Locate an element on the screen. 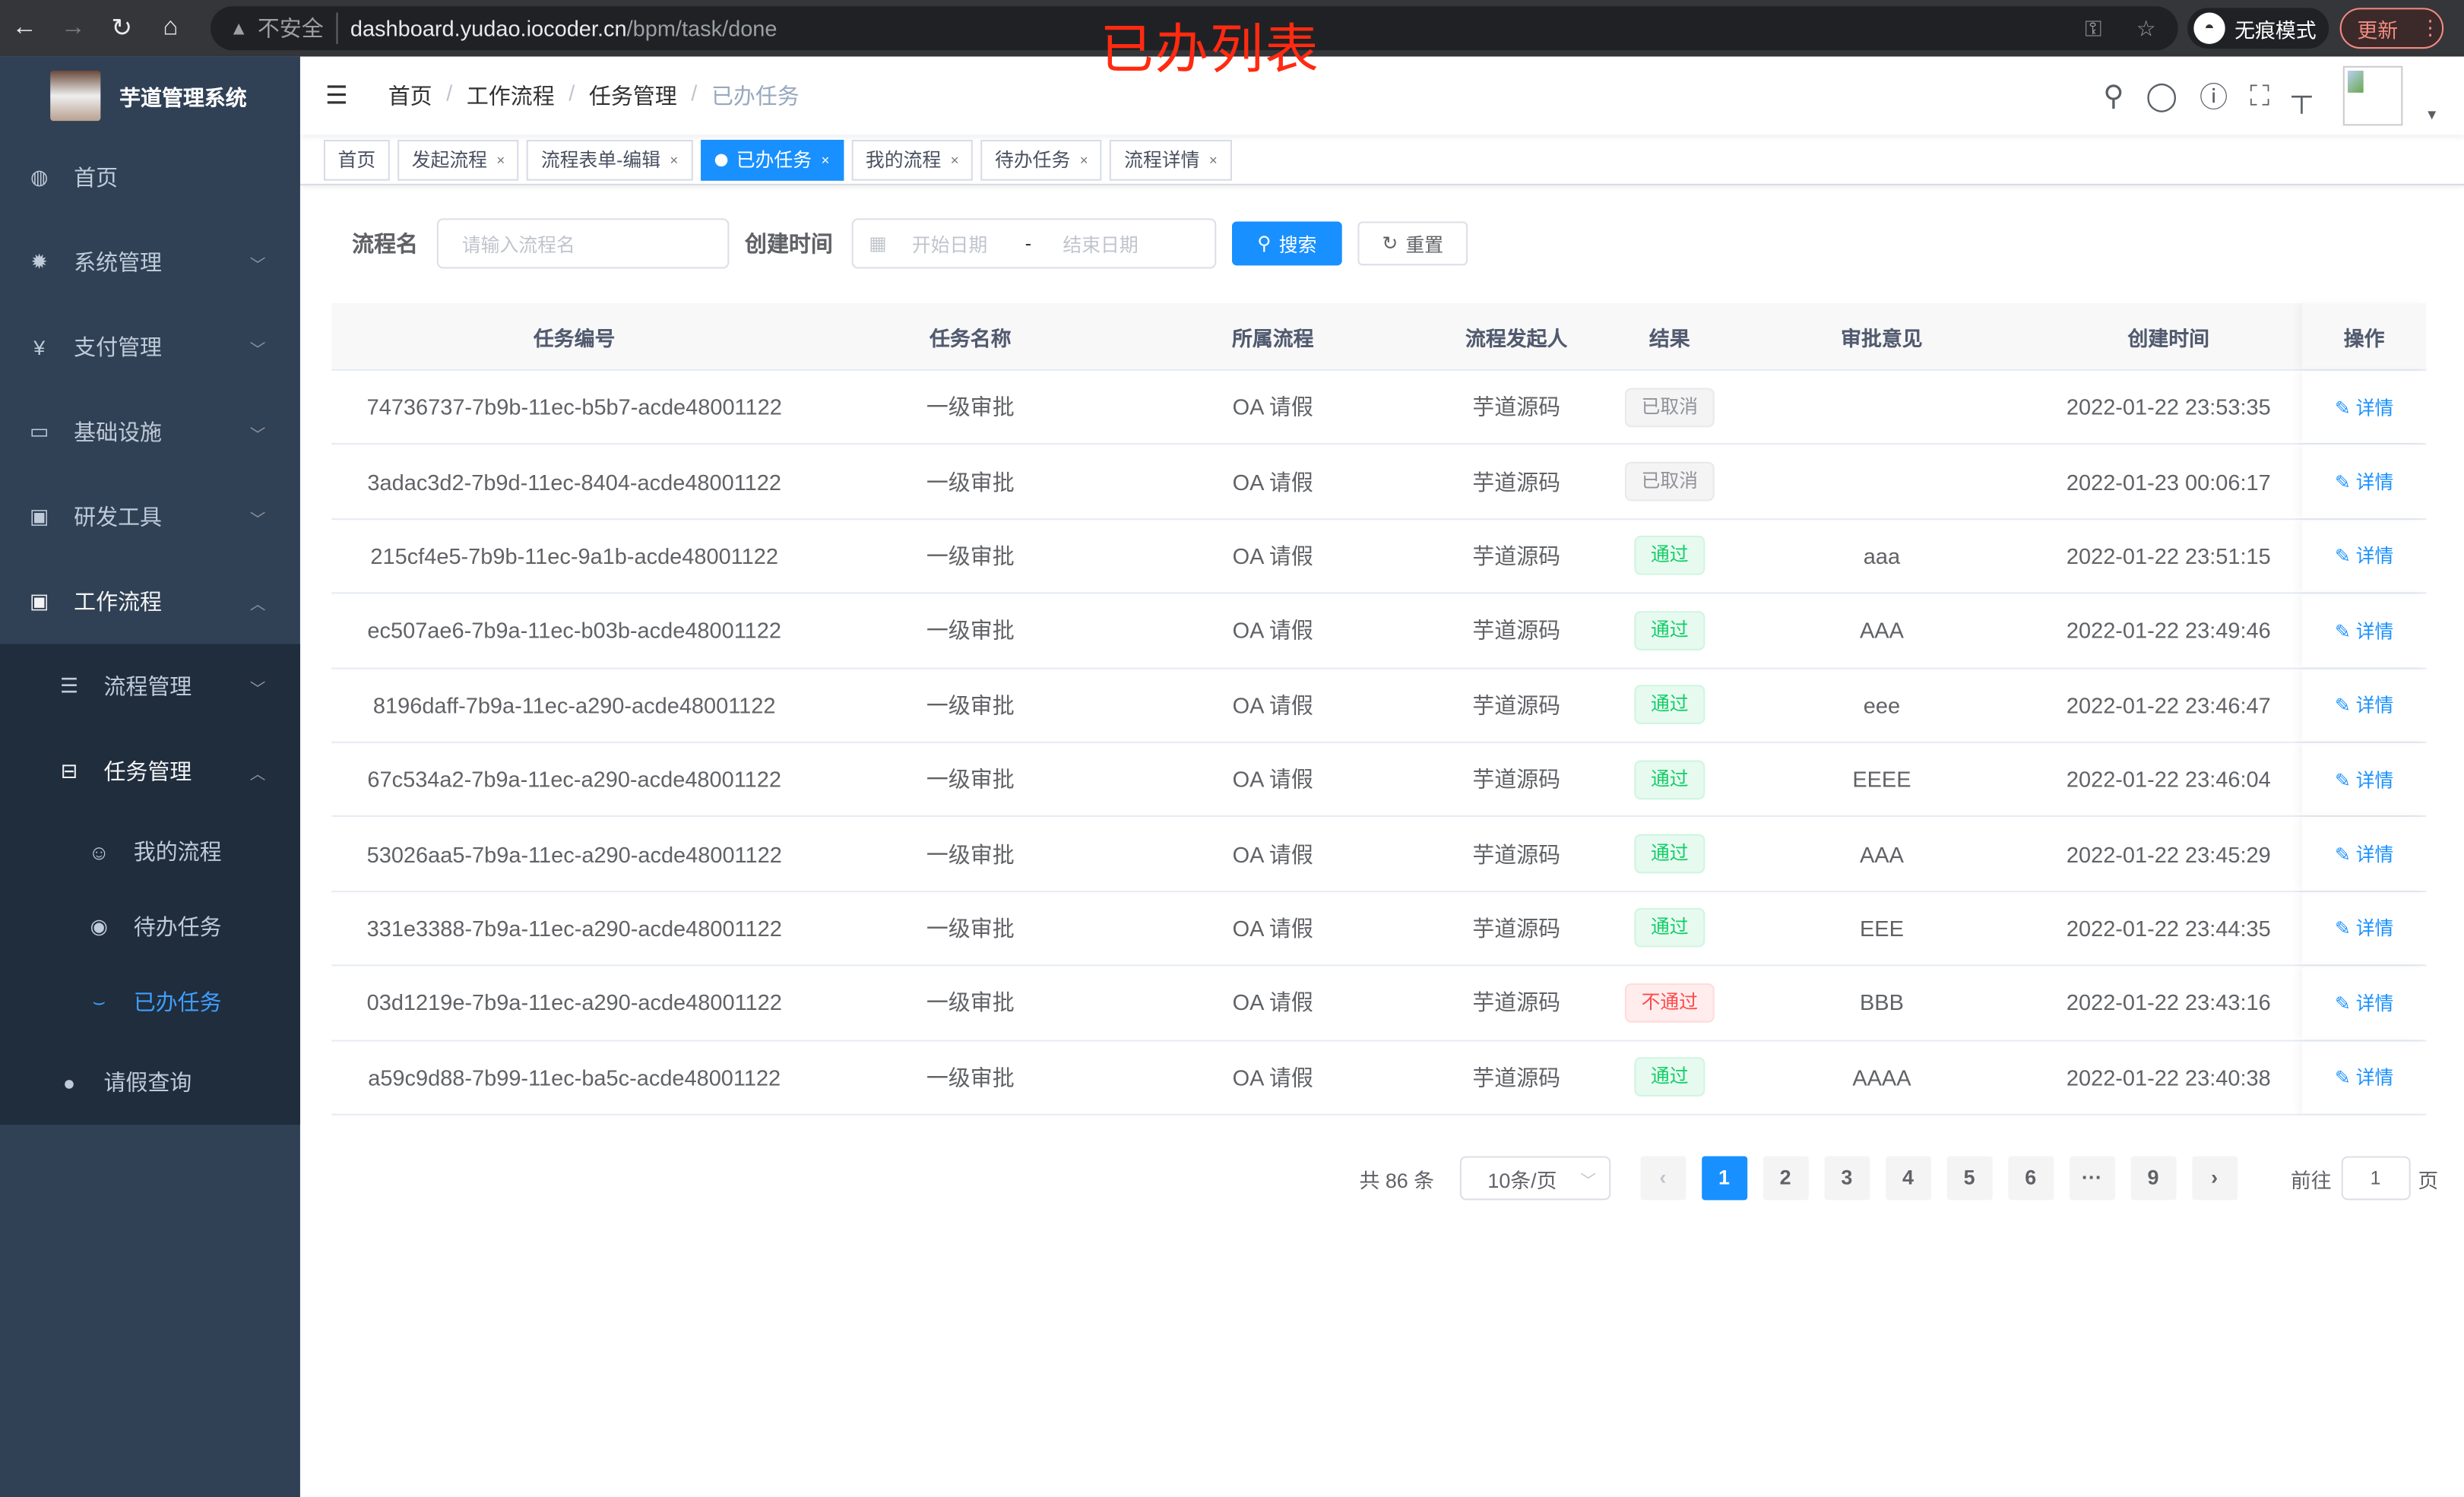 Image resolution: width=2464 pixels, height=1497 pixels. sidebar-item-infra: ▭ 基础设施 ﹀ is located at coordinates (150, 432).